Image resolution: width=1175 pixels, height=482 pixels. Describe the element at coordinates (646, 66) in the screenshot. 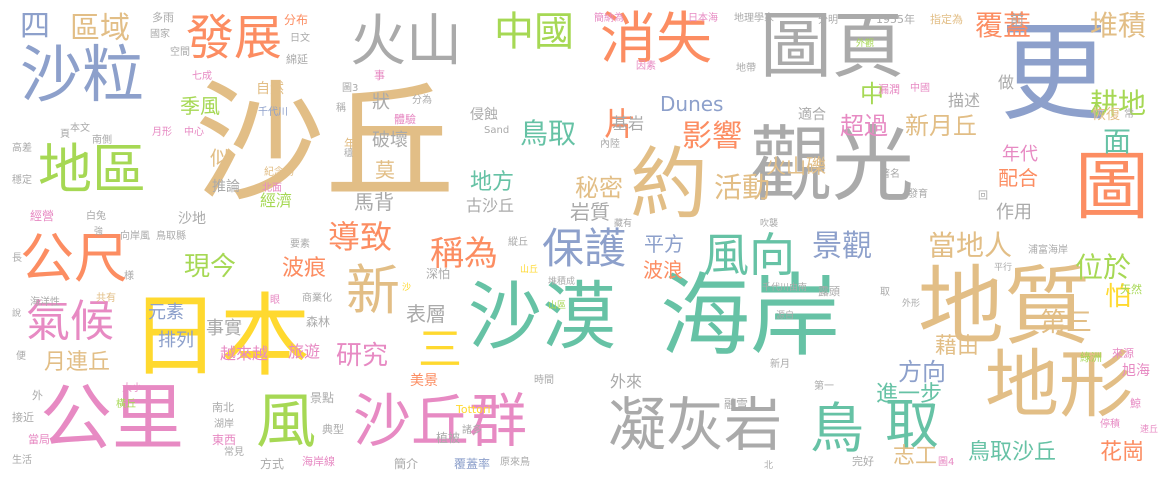

I see `cloud-word: 因素` at that location.